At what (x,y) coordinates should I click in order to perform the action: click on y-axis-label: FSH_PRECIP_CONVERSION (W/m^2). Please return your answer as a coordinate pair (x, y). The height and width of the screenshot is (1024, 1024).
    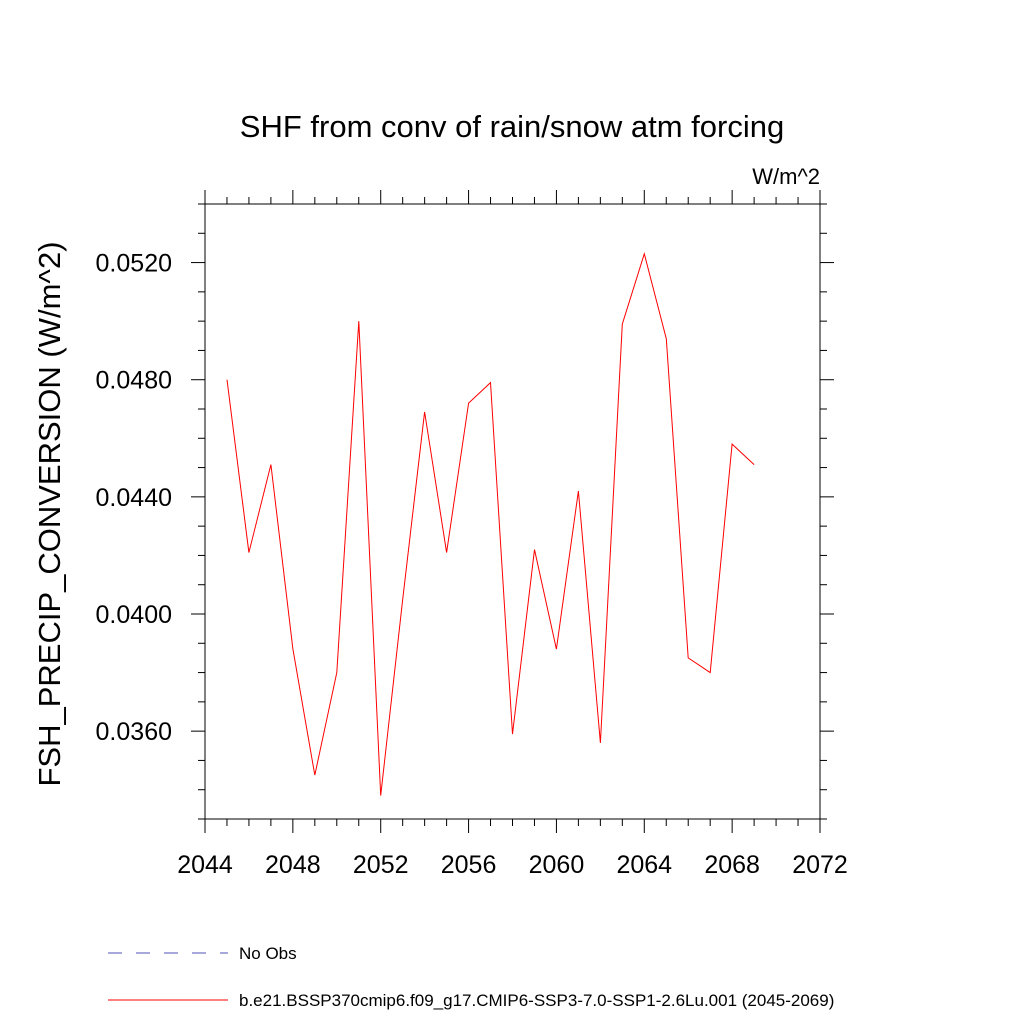
    Looking at the image, I should click on (49, 513).